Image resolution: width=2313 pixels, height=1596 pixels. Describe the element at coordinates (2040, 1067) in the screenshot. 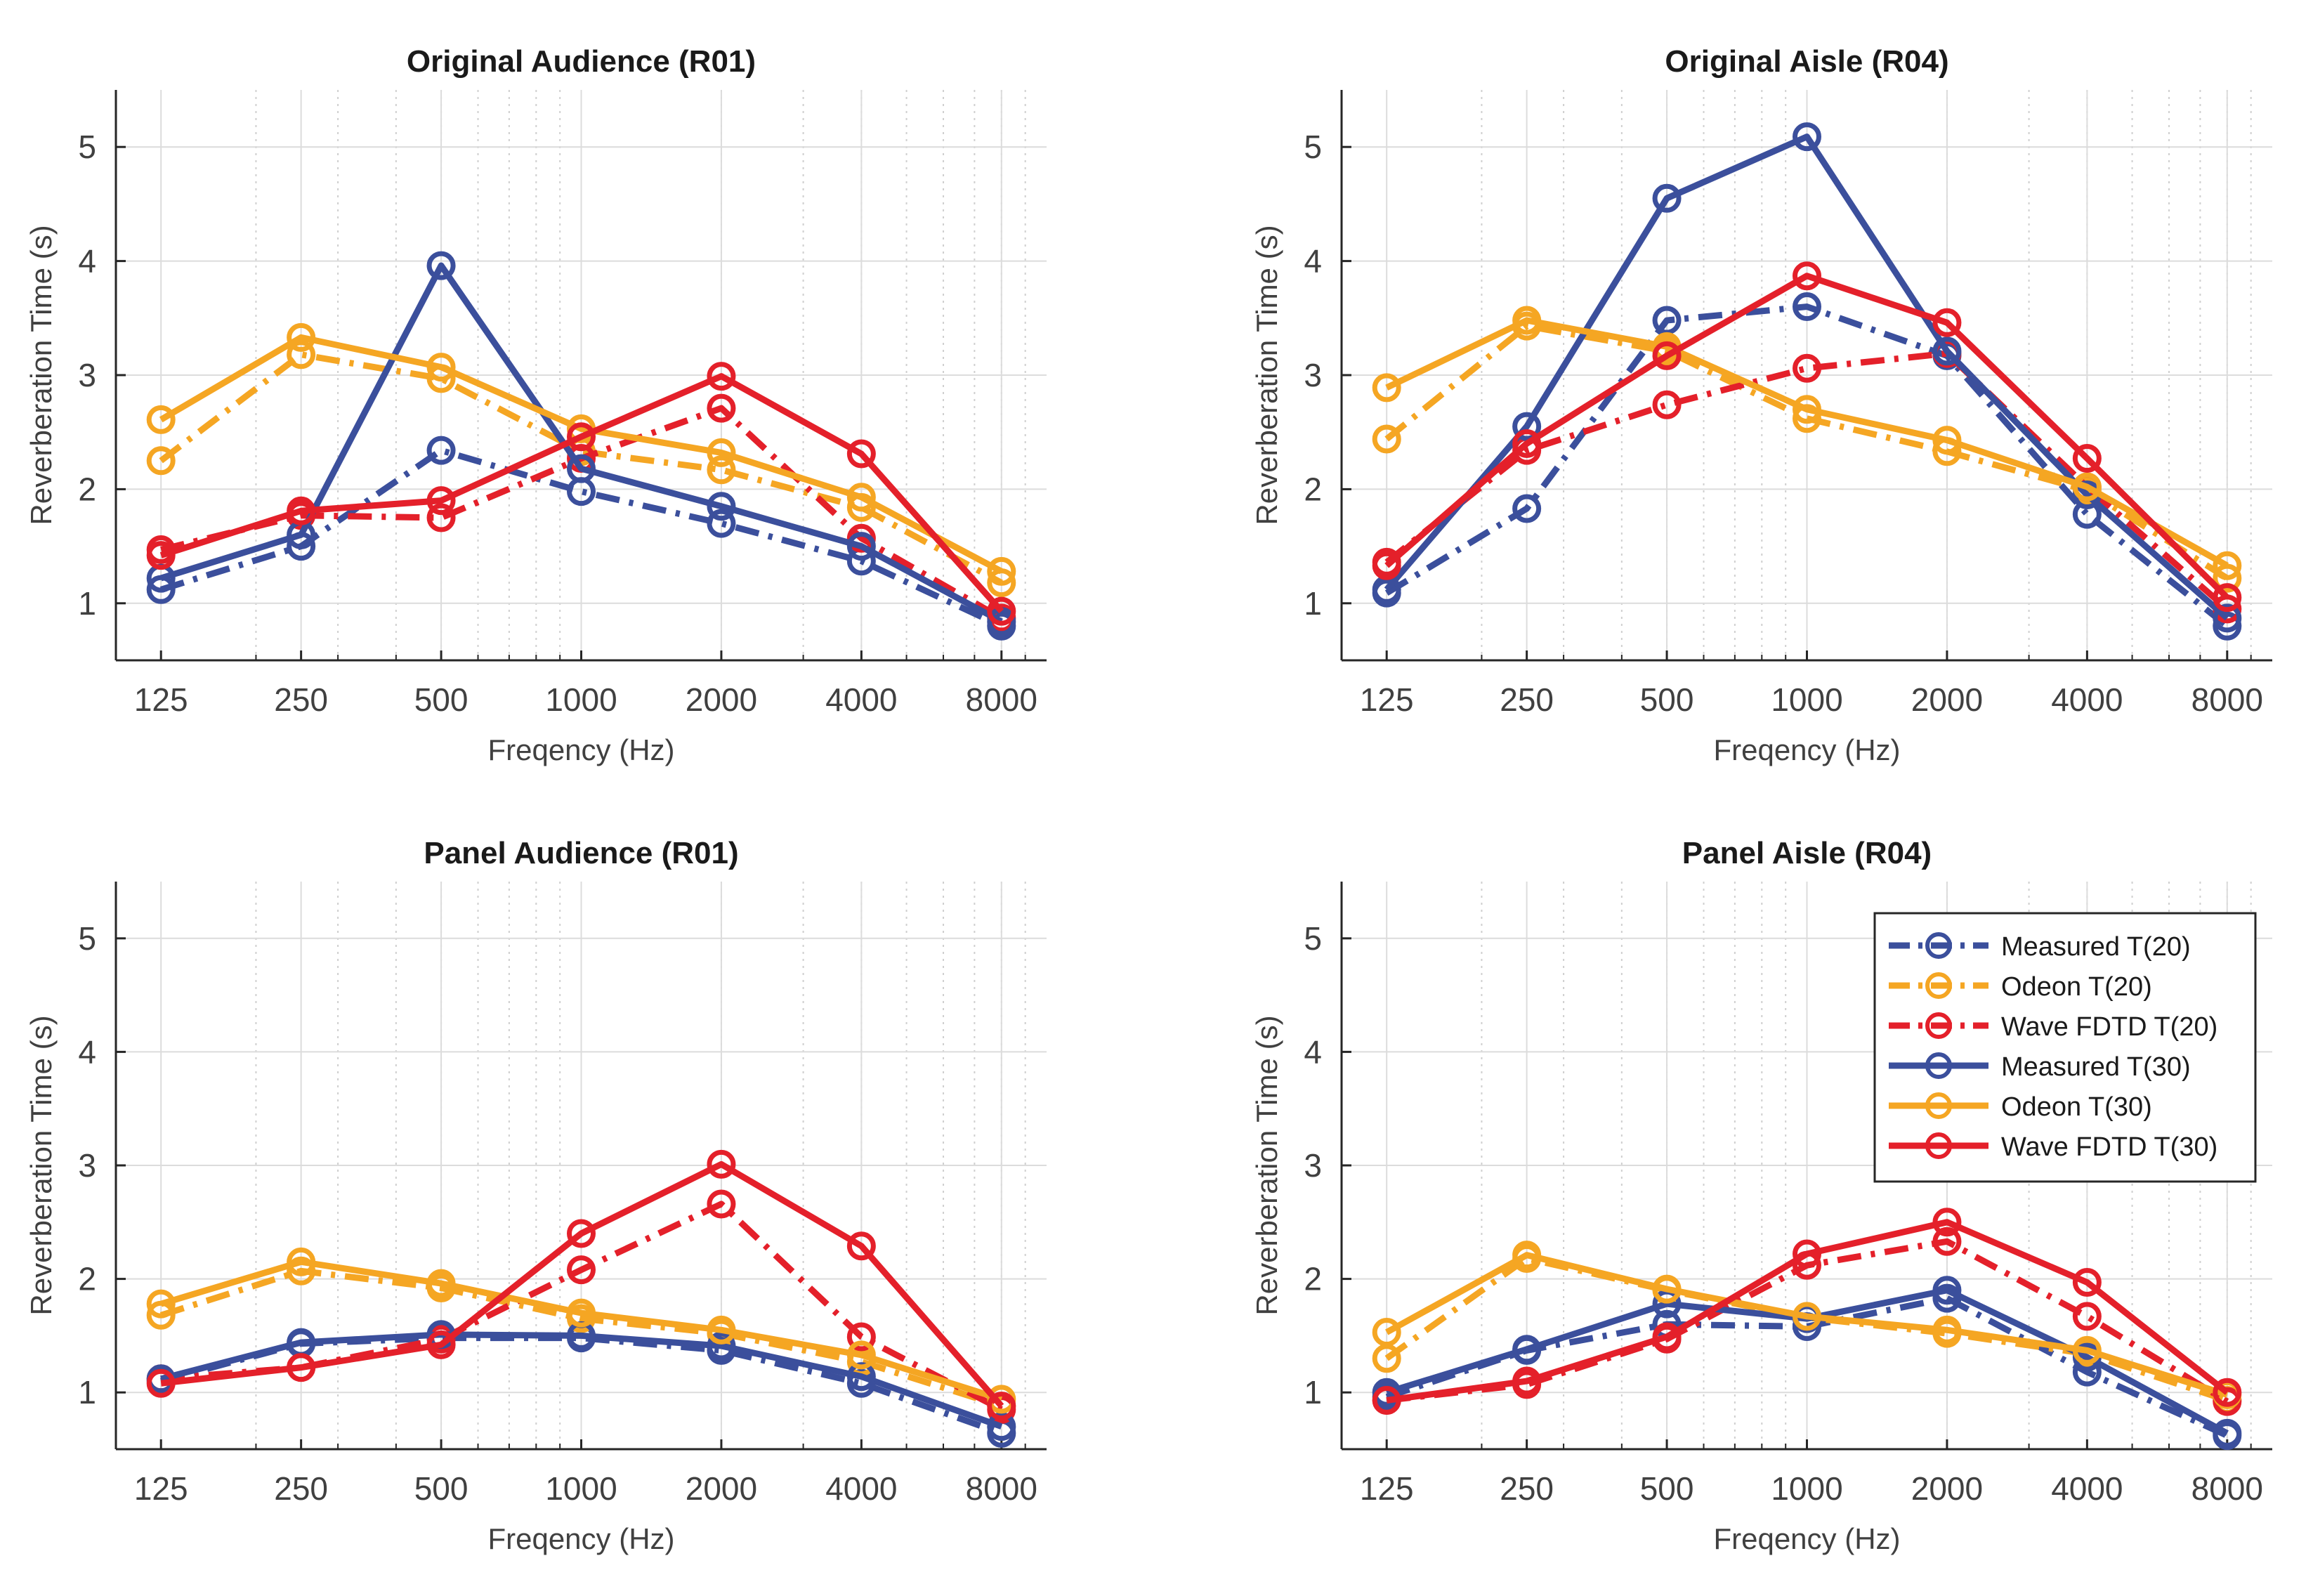

I see `legend-entry: Measured T(30)` at that location.